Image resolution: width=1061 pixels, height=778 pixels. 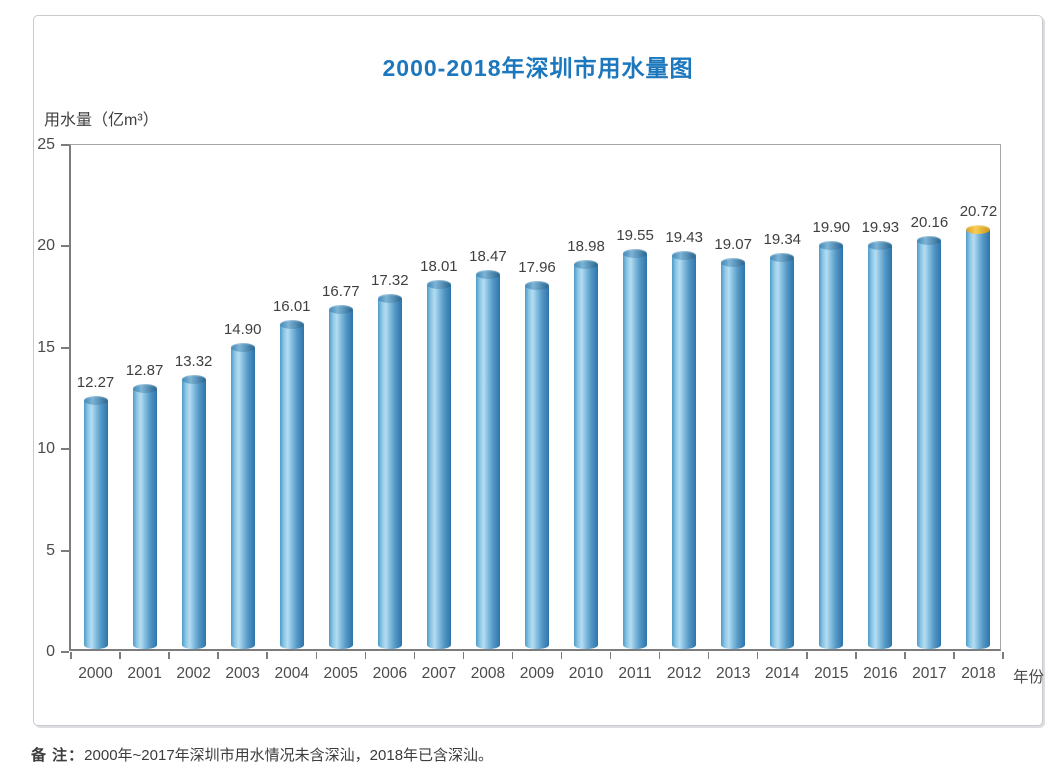 I want to click on y-tick-label: 0, so click(x=50, y=651).